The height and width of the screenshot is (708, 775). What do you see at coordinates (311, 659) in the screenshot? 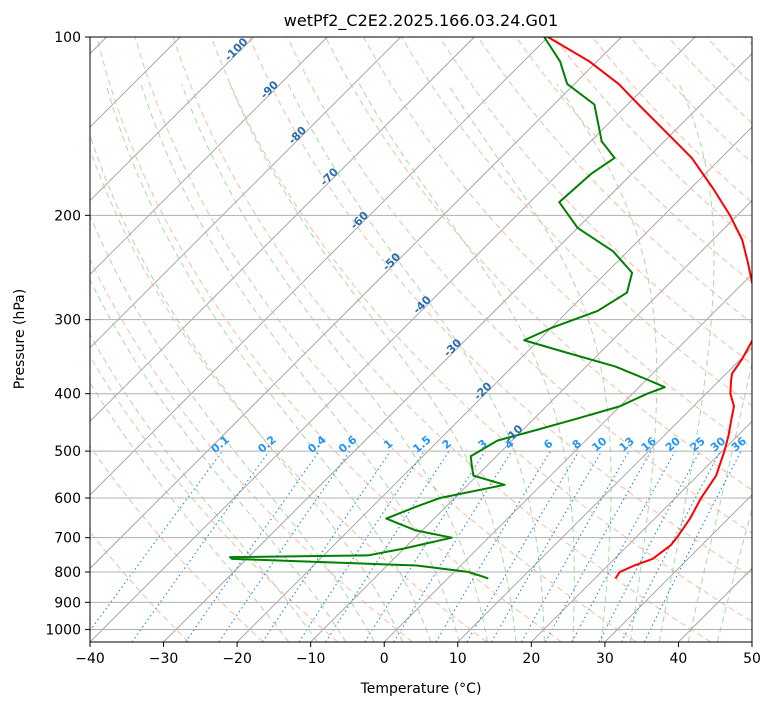
I see `x-tick-label: −10` at bounding box center [311, 659].